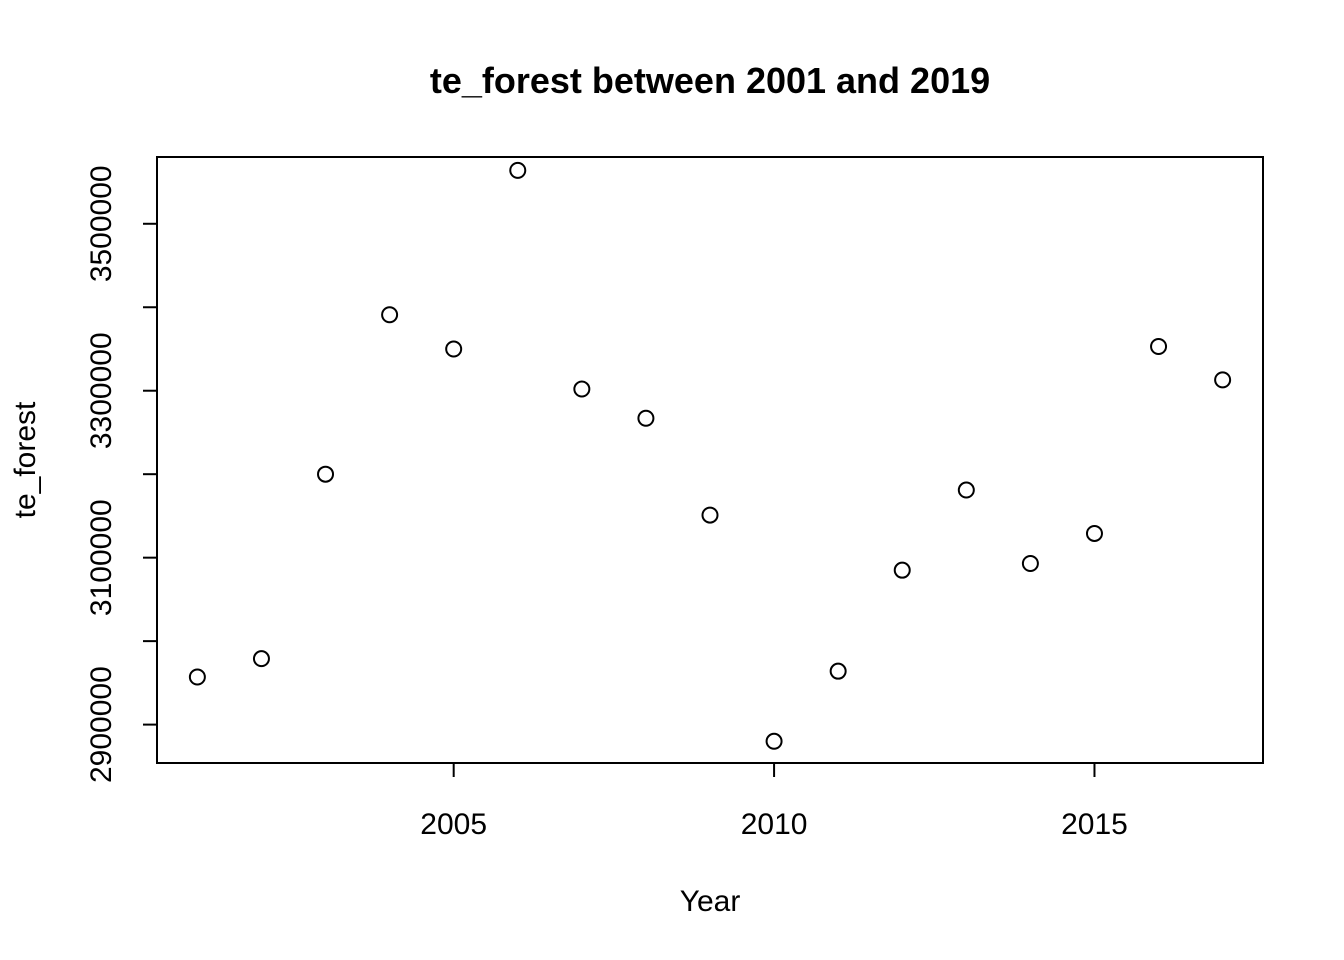  Describe the element at coordinates (774, 801) in the screenshot. I see `x-axis: 2005 2010 2015` at that location.